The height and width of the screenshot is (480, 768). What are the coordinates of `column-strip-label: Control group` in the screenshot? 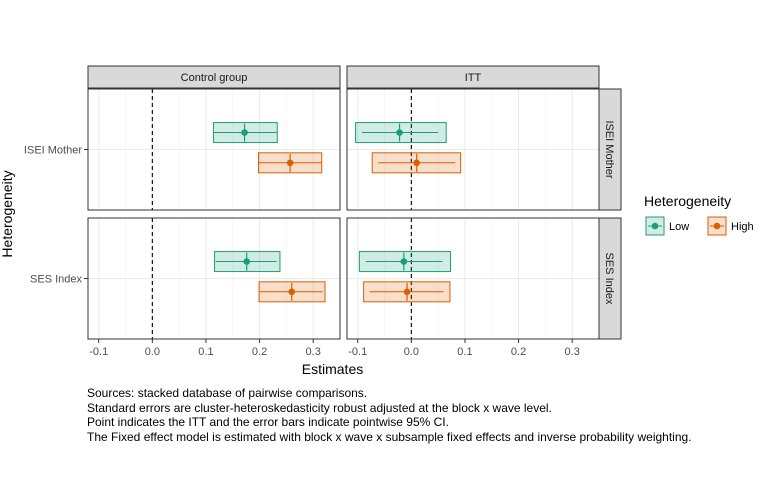 It's located at (214, 78).